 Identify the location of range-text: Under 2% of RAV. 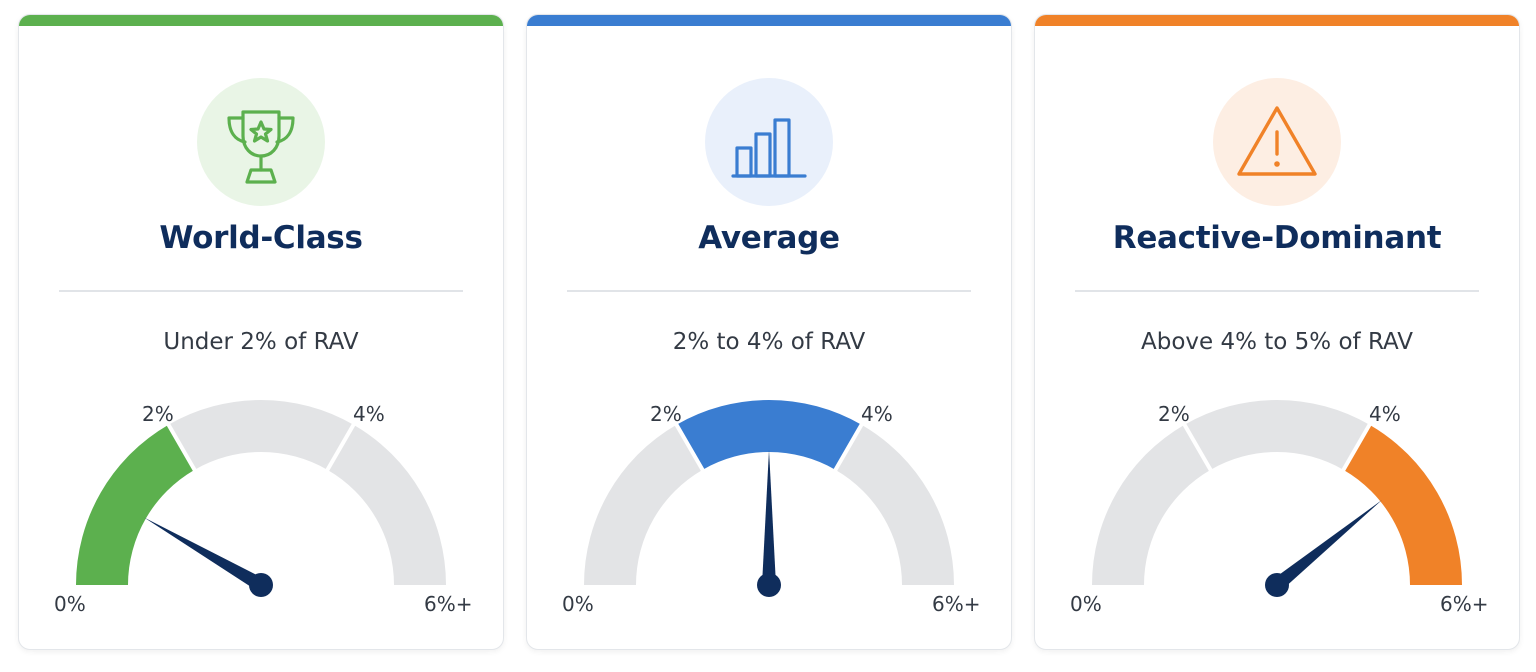
(261, 342).